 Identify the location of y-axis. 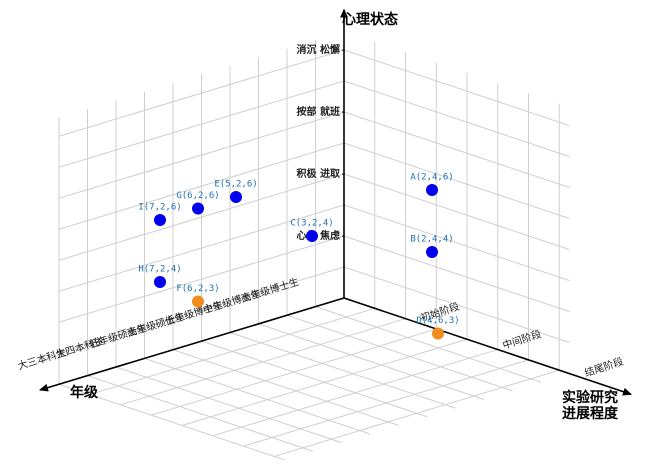
(487, 346).